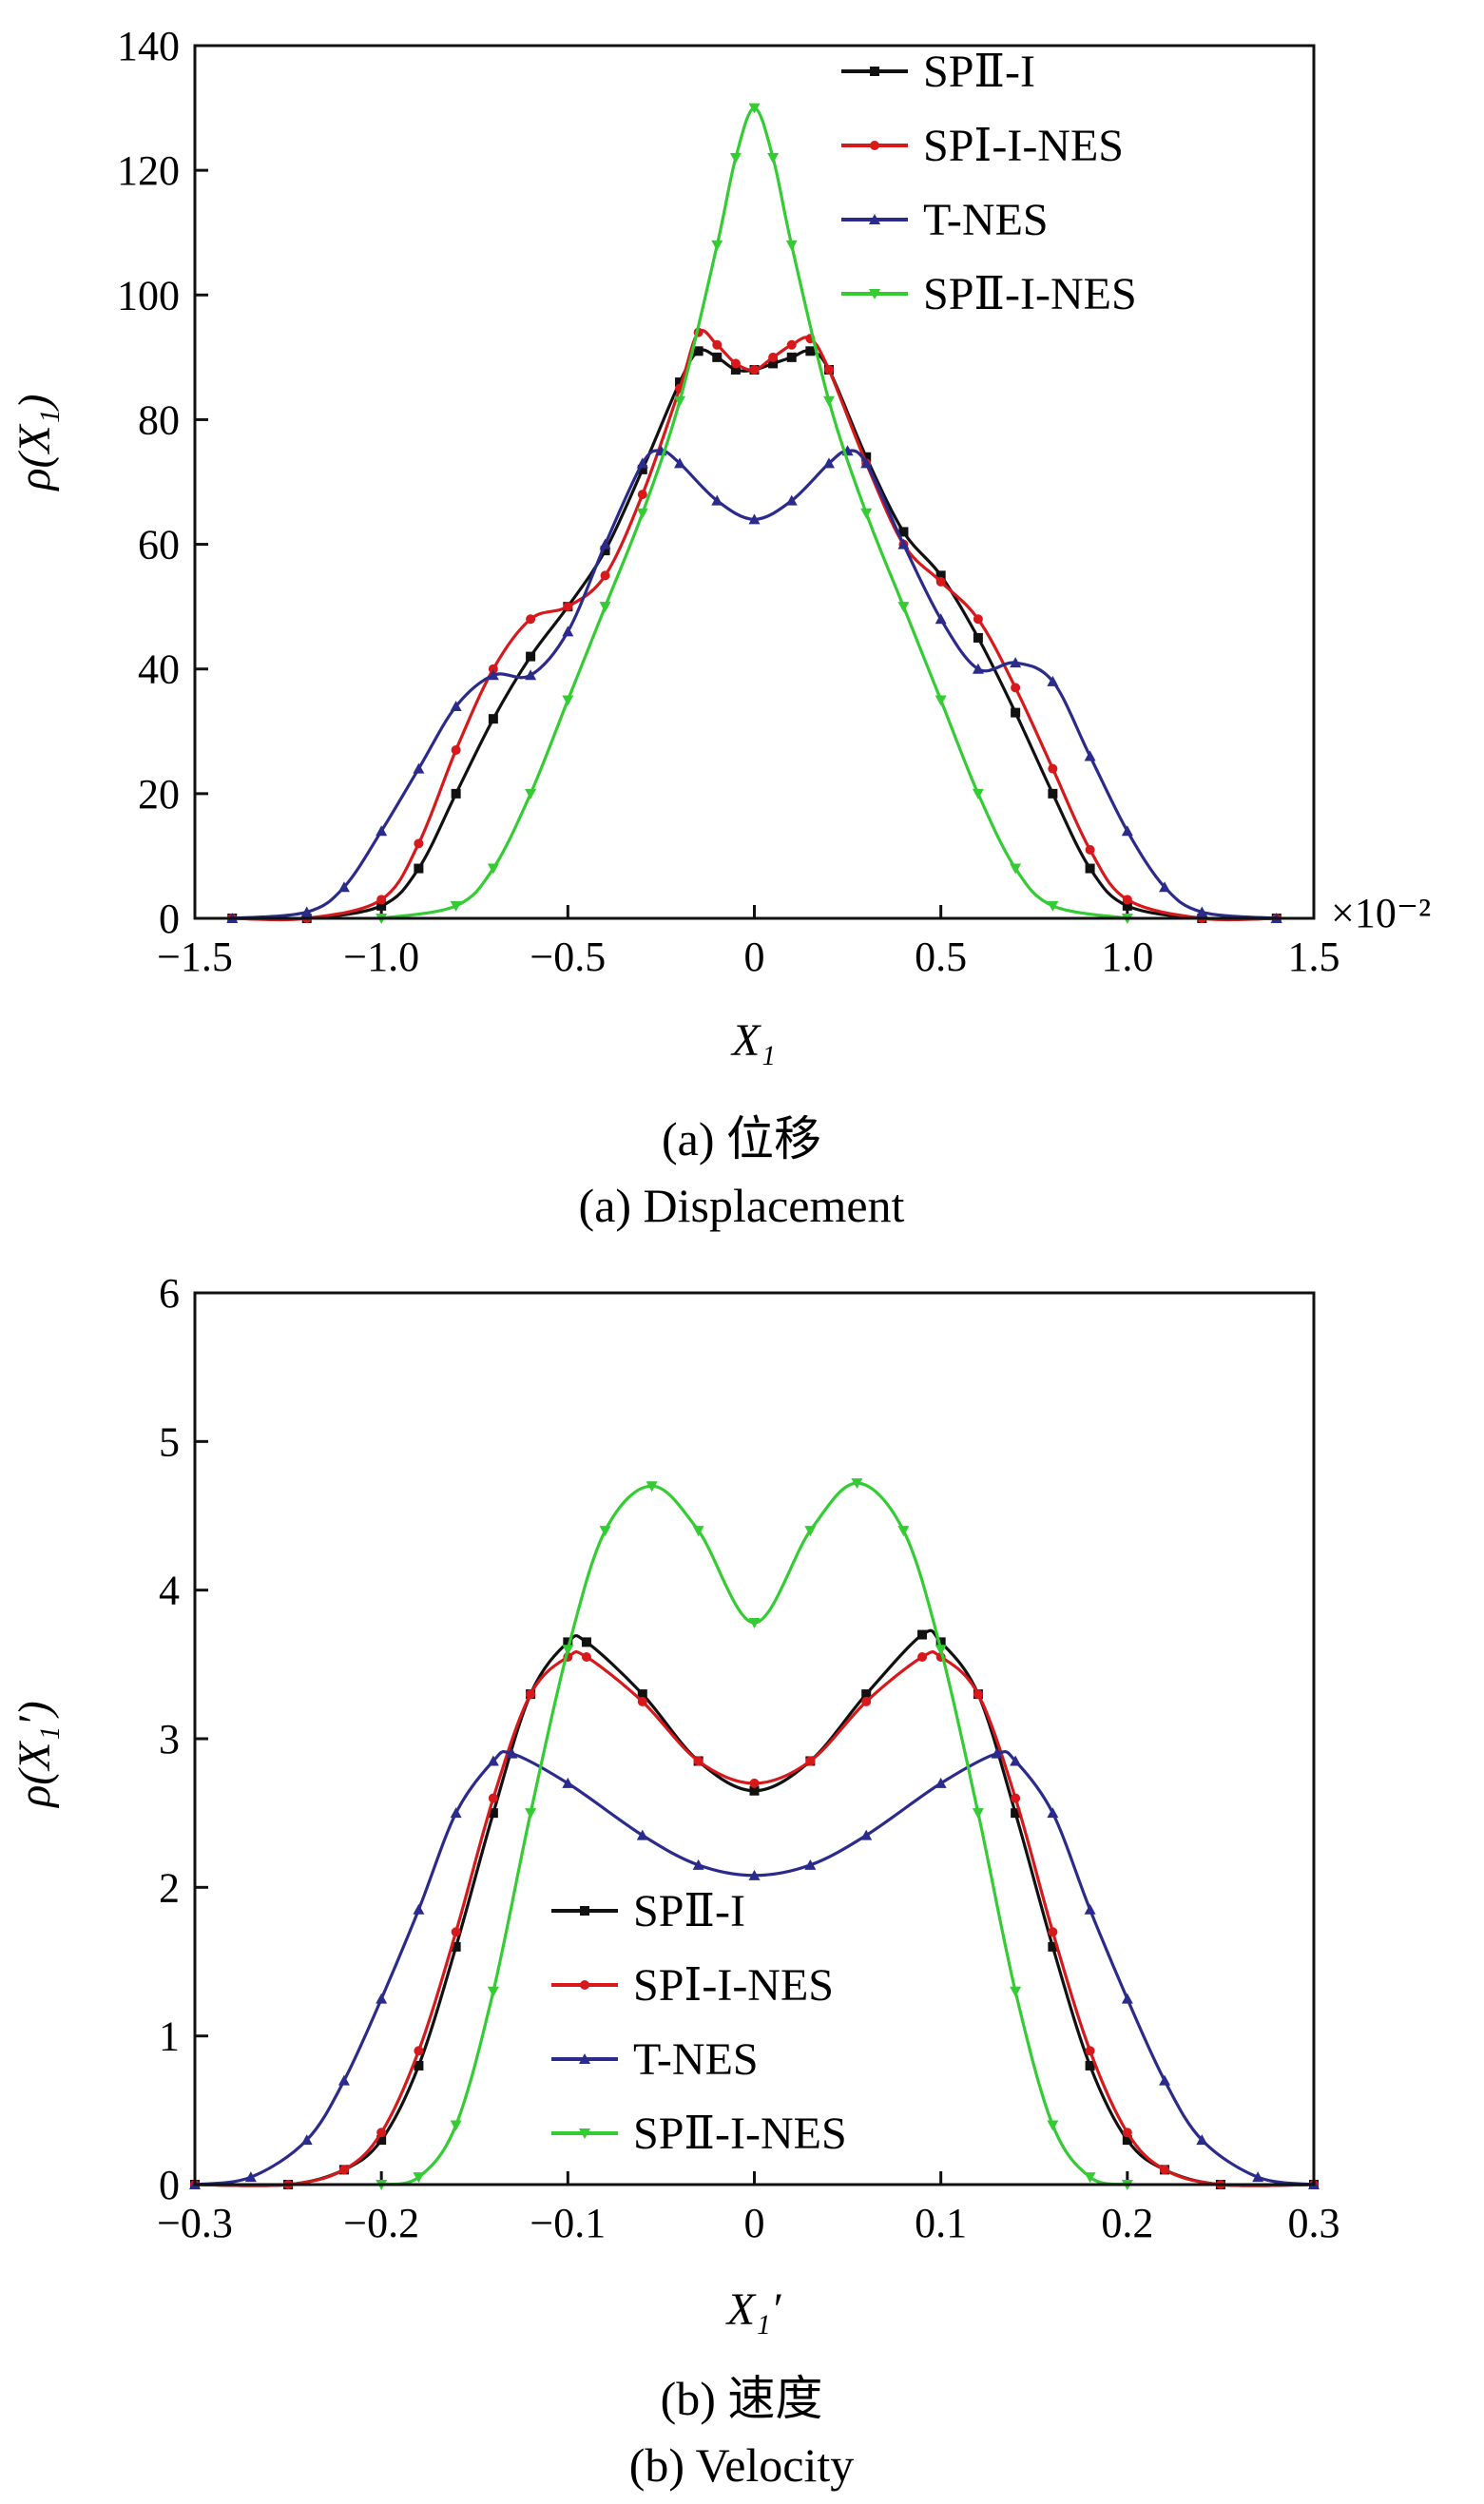 This screenshot has height=2504, width=1484. What do you see at coordinates (754, 957) in the screenshot?
I see `x-tick-label: 0` at bounding box center [754, 957].